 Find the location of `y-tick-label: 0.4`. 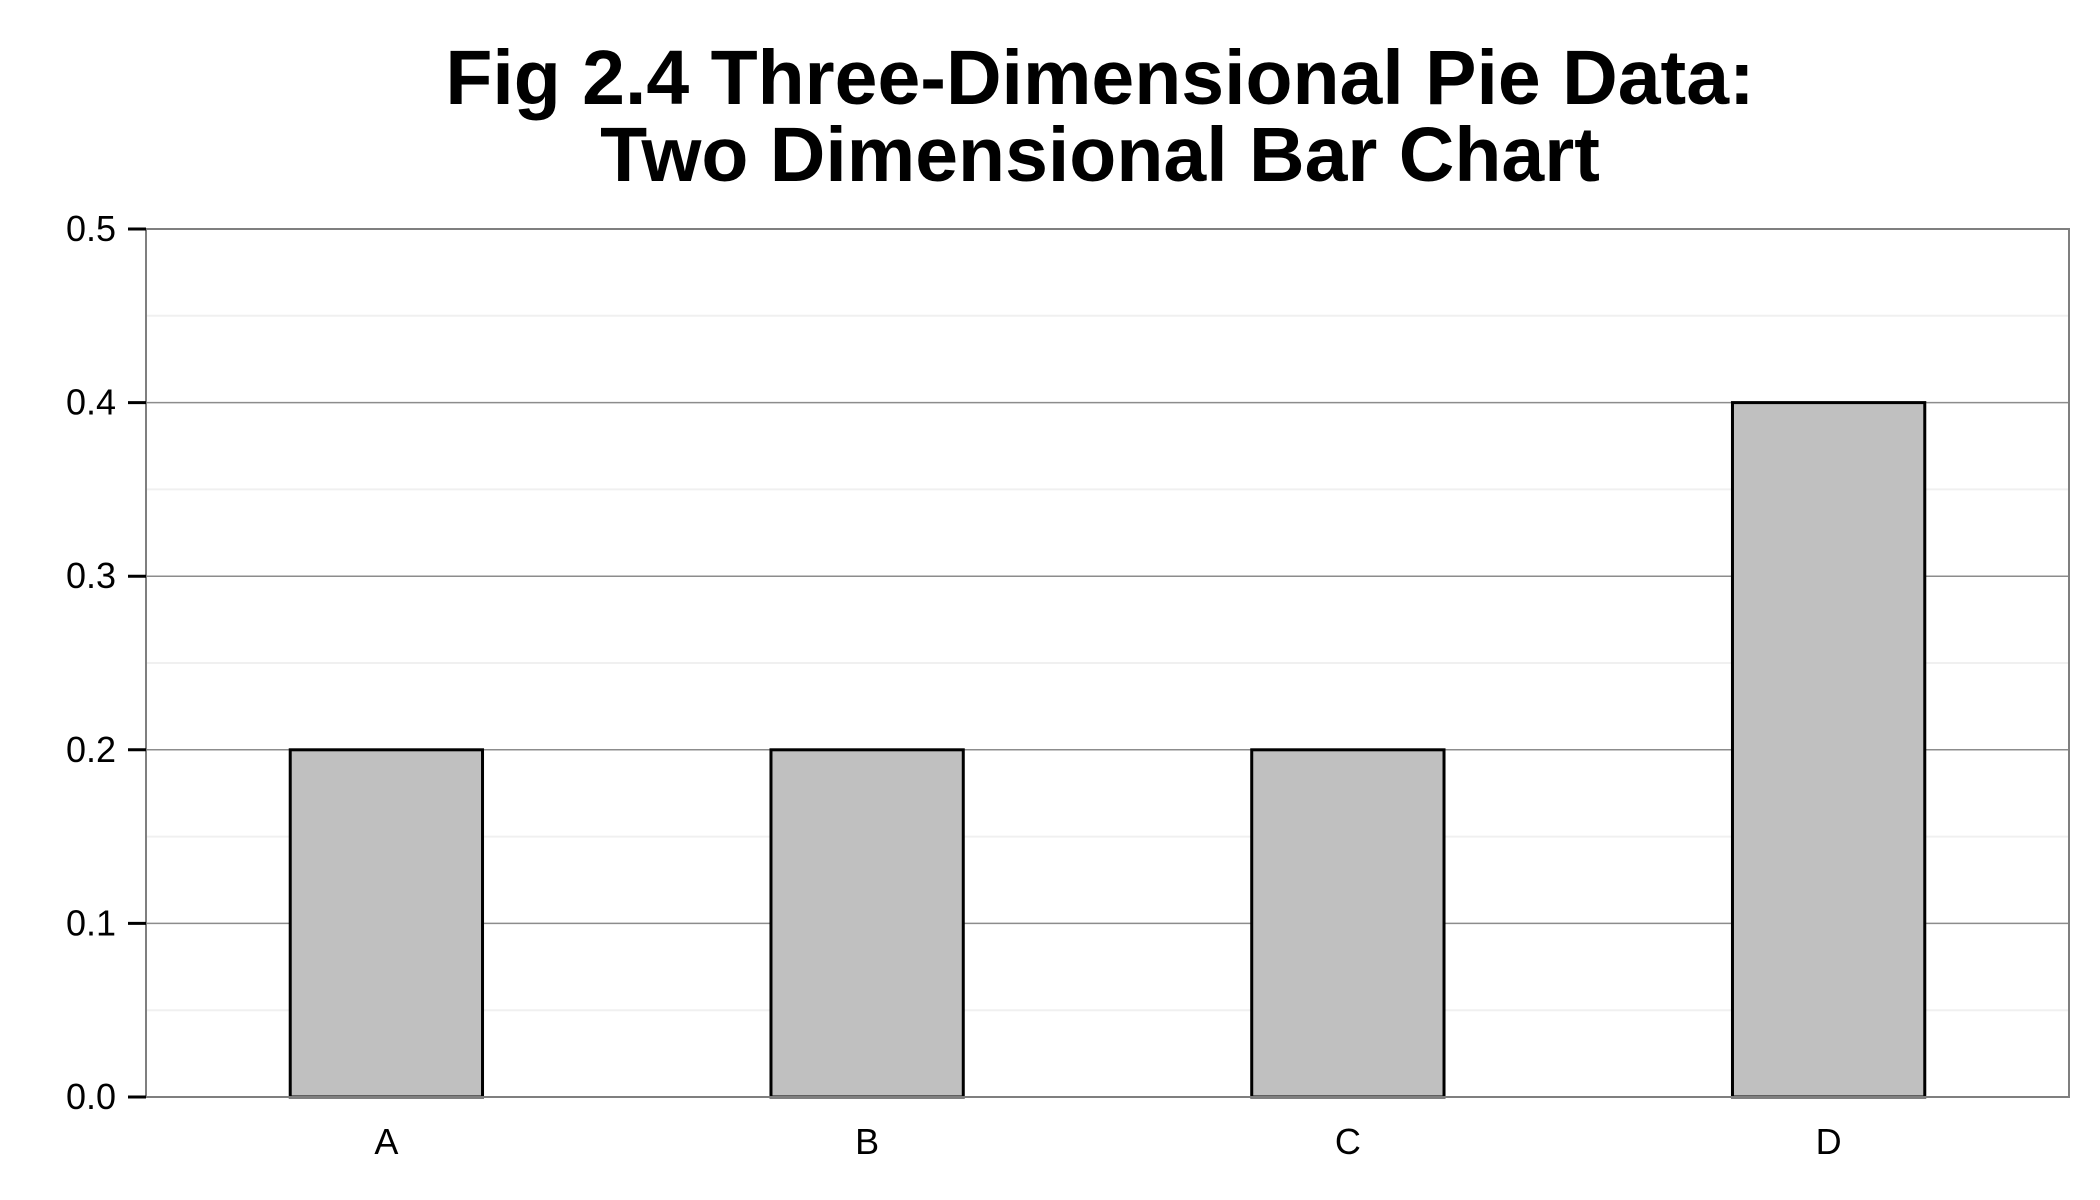

y-tick-label: 0.4 is located at coordinates (91, 402).